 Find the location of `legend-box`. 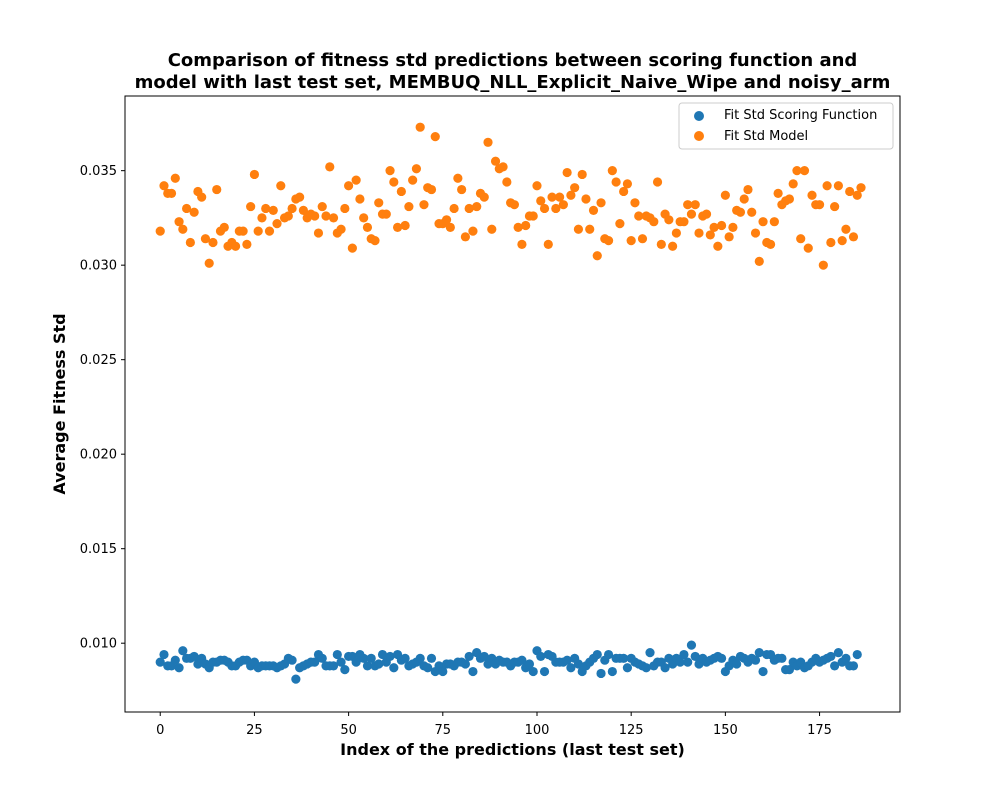

legend-box is located at coordinates (786, 126).